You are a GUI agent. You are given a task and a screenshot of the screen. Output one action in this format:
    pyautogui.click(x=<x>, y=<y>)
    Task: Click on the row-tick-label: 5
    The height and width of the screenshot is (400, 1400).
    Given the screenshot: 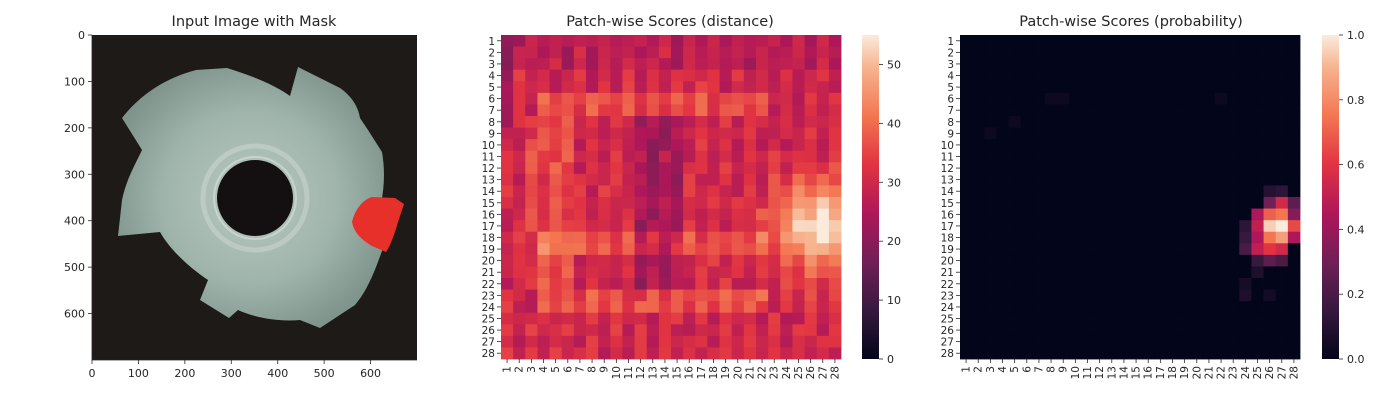 What is the action you would take?
    pyautogui.click(x=491, y=88)
    